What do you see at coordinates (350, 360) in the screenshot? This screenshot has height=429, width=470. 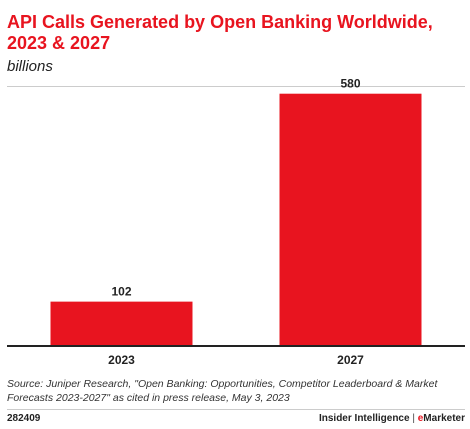 I see `x-tick-label-2027: 2027` at bounding box center [350, 360].